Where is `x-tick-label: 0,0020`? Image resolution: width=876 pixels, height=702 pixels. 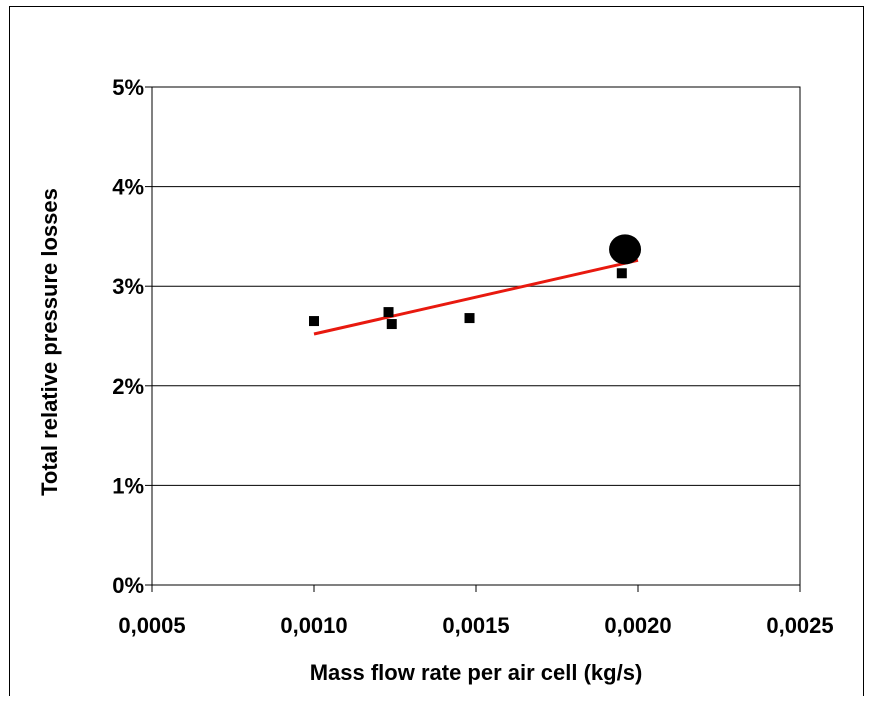 x-tick-label: 0,0020 is located at coordinates (637, 625).